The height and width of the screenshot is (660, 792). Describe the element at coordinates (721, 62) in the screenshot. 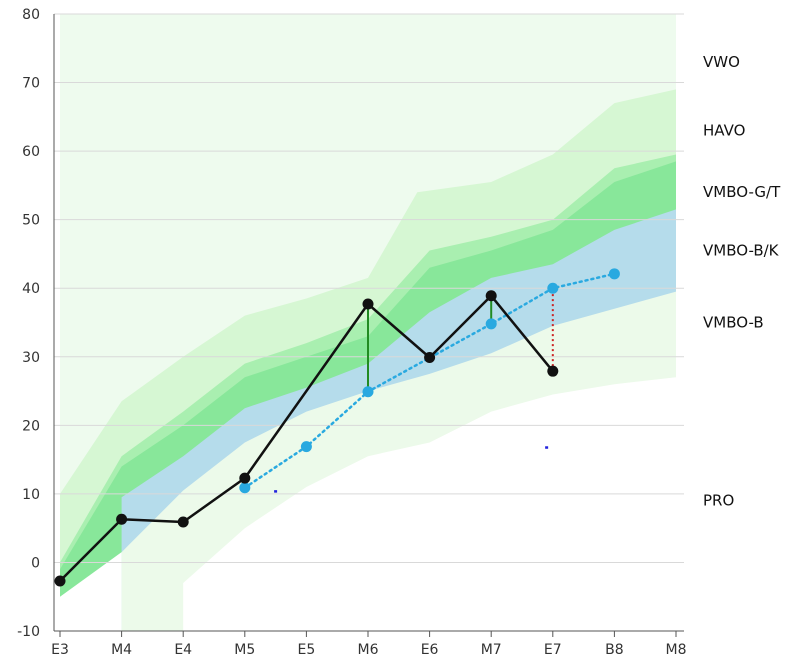

I see `band-label: VWO` at that location.